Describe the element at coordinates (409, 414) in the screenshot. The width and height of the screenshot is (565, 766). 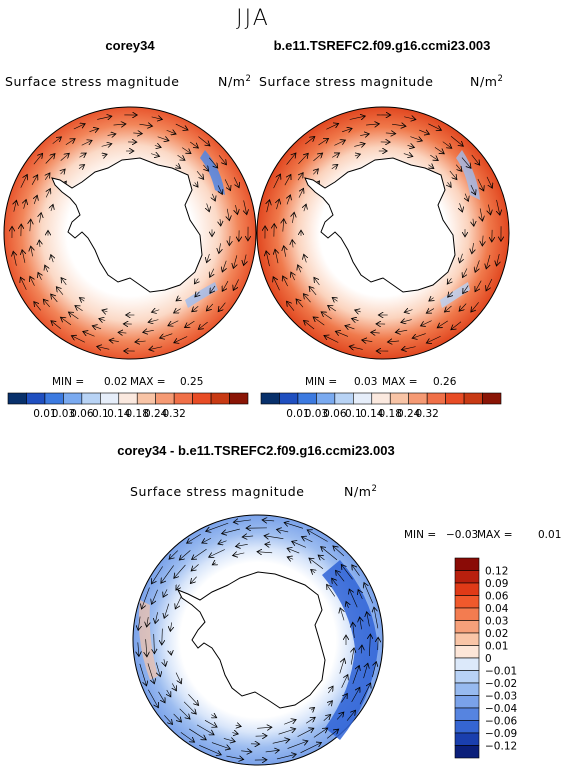
I see `colorbar-tick-label: 0.24` at that location.